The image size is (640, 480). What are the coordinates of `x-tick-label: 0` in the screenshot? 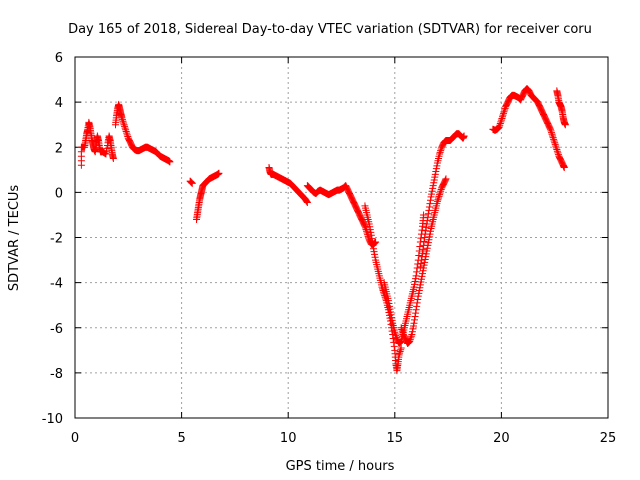 It's located at (75, 438).